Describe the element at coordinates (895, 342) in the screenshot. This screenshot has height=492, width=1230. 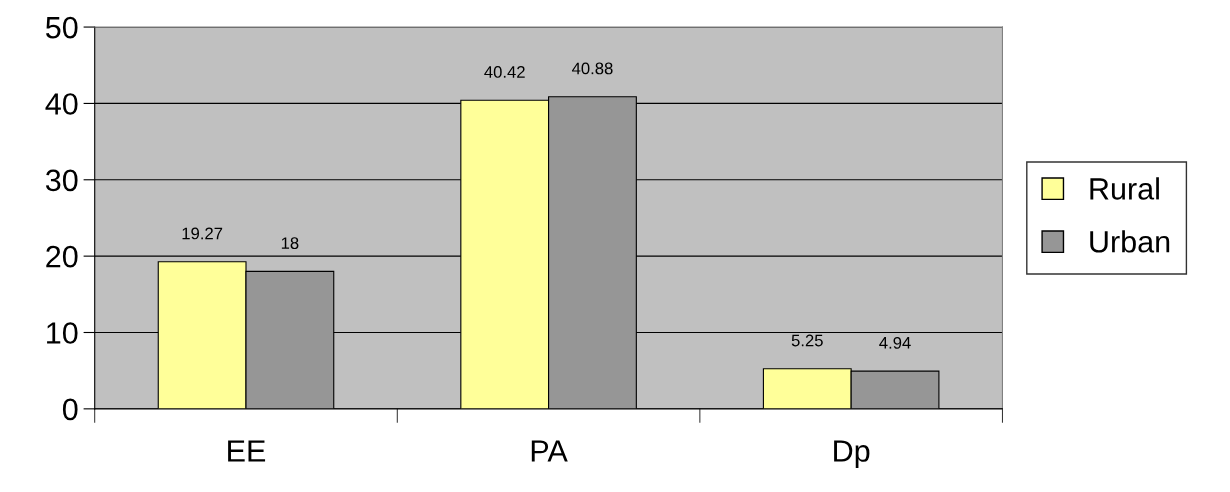
I see `data-label: 4.94` at that location.